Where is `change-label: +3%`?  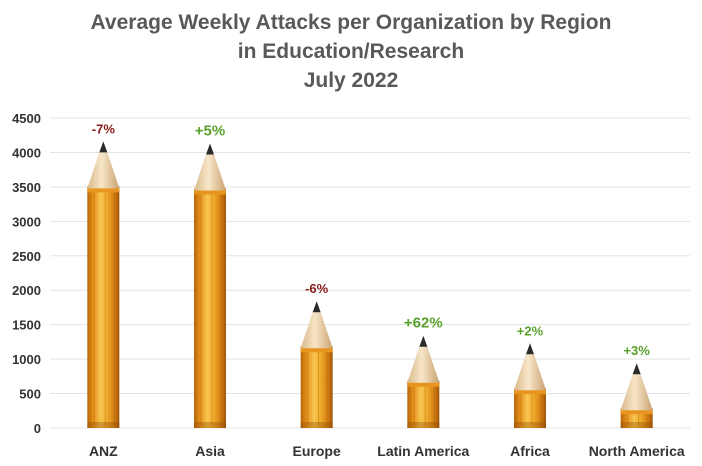
change-label: +3% is located at coordinates (636, 350).